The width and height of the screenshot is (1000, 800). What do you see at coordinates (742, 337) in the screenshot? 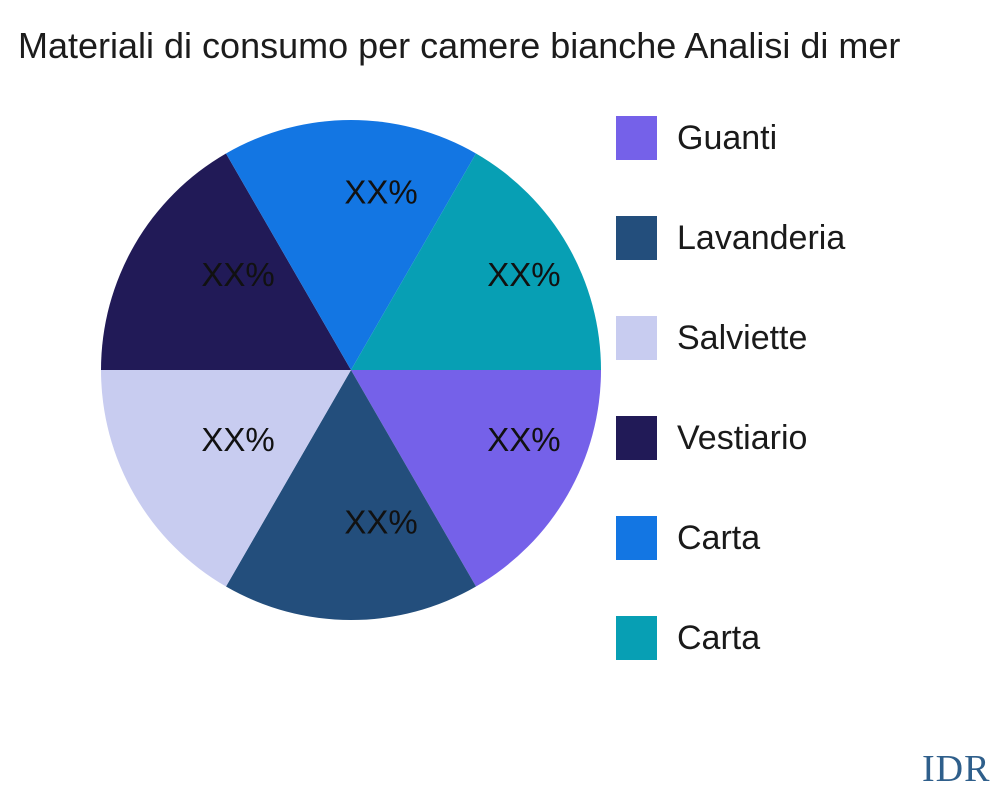
I see `legend-label-salviette: Salviette` at bounding box center [742, 337].